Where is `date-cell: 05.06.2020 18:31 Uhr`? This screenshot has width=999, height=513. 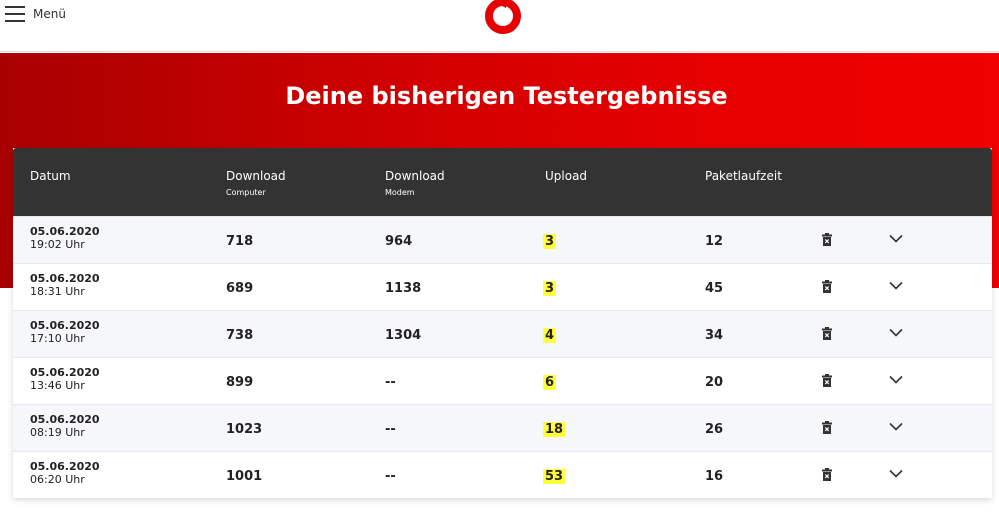
date-cell: 05.06.2020 18:31 Uhr is located at coordinates (65, 285).